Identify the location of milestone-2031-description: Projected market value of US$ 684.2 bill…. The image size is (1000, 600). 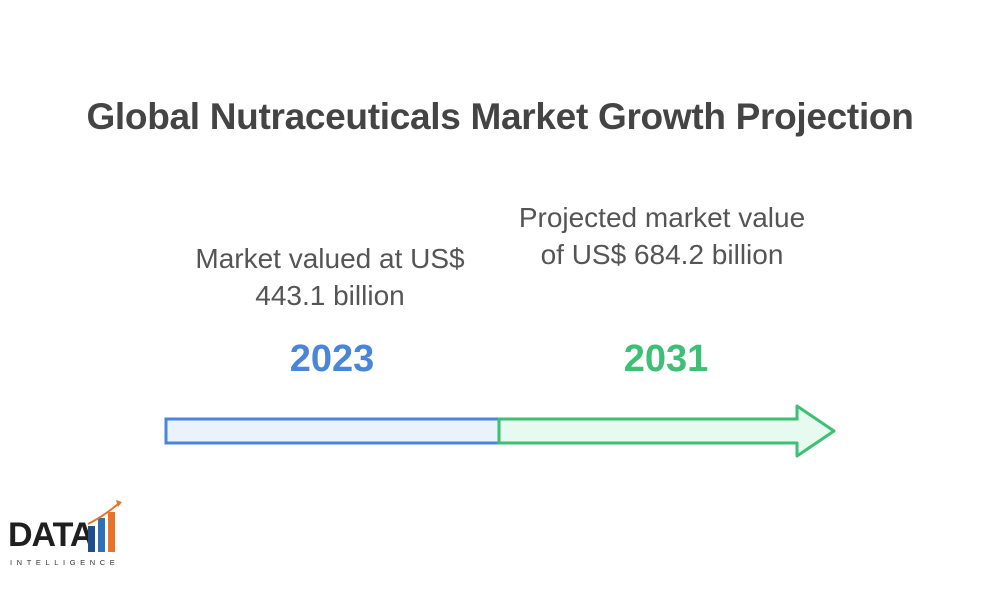
(662, 236).